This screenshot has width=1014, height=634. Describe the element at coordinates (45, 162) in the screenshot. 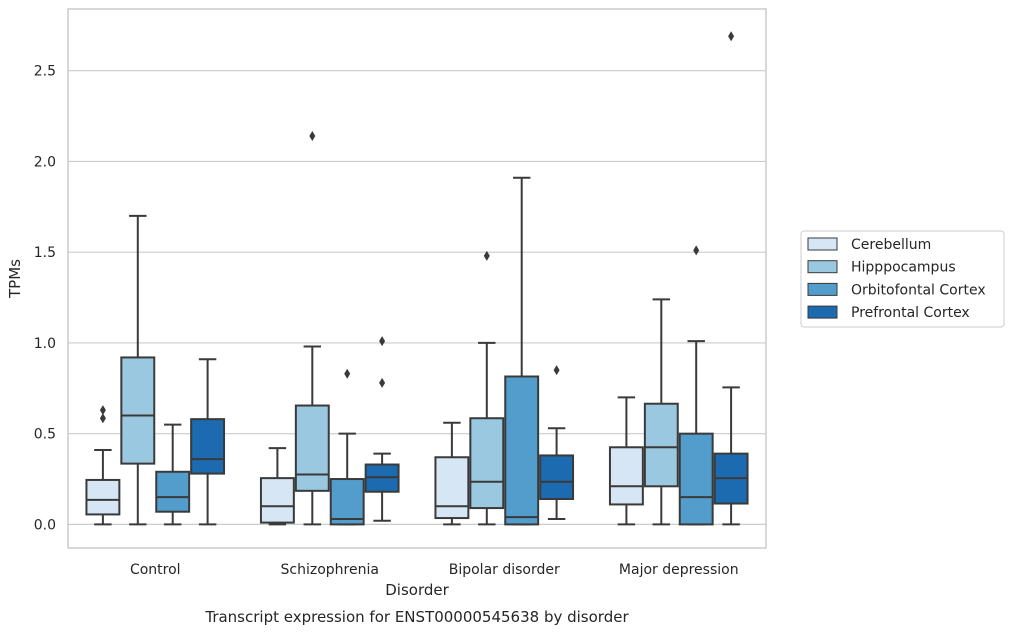

I see `y-tick-label: 2.0` at that location.